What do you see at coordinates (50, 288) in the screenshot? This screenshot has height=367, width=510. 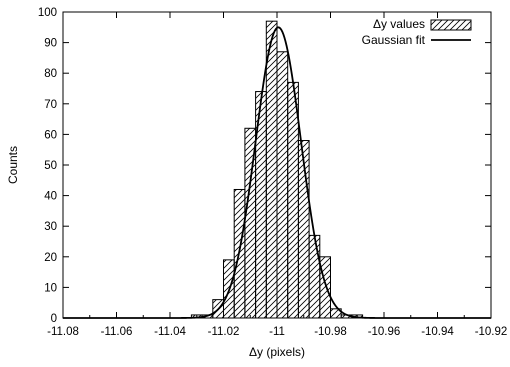 I see `y-tick-label: 10` at bounding box center [50, 288].